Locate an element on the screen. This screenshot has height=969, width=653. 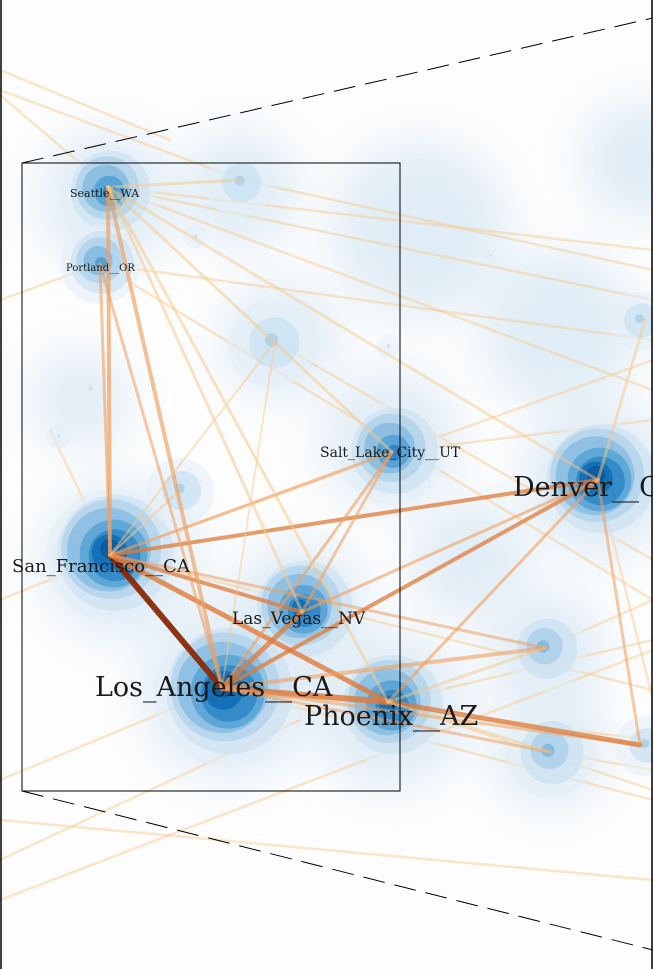
city-label-los-angeles: Los_Angeles__CA is located at coordinates (214, 687).